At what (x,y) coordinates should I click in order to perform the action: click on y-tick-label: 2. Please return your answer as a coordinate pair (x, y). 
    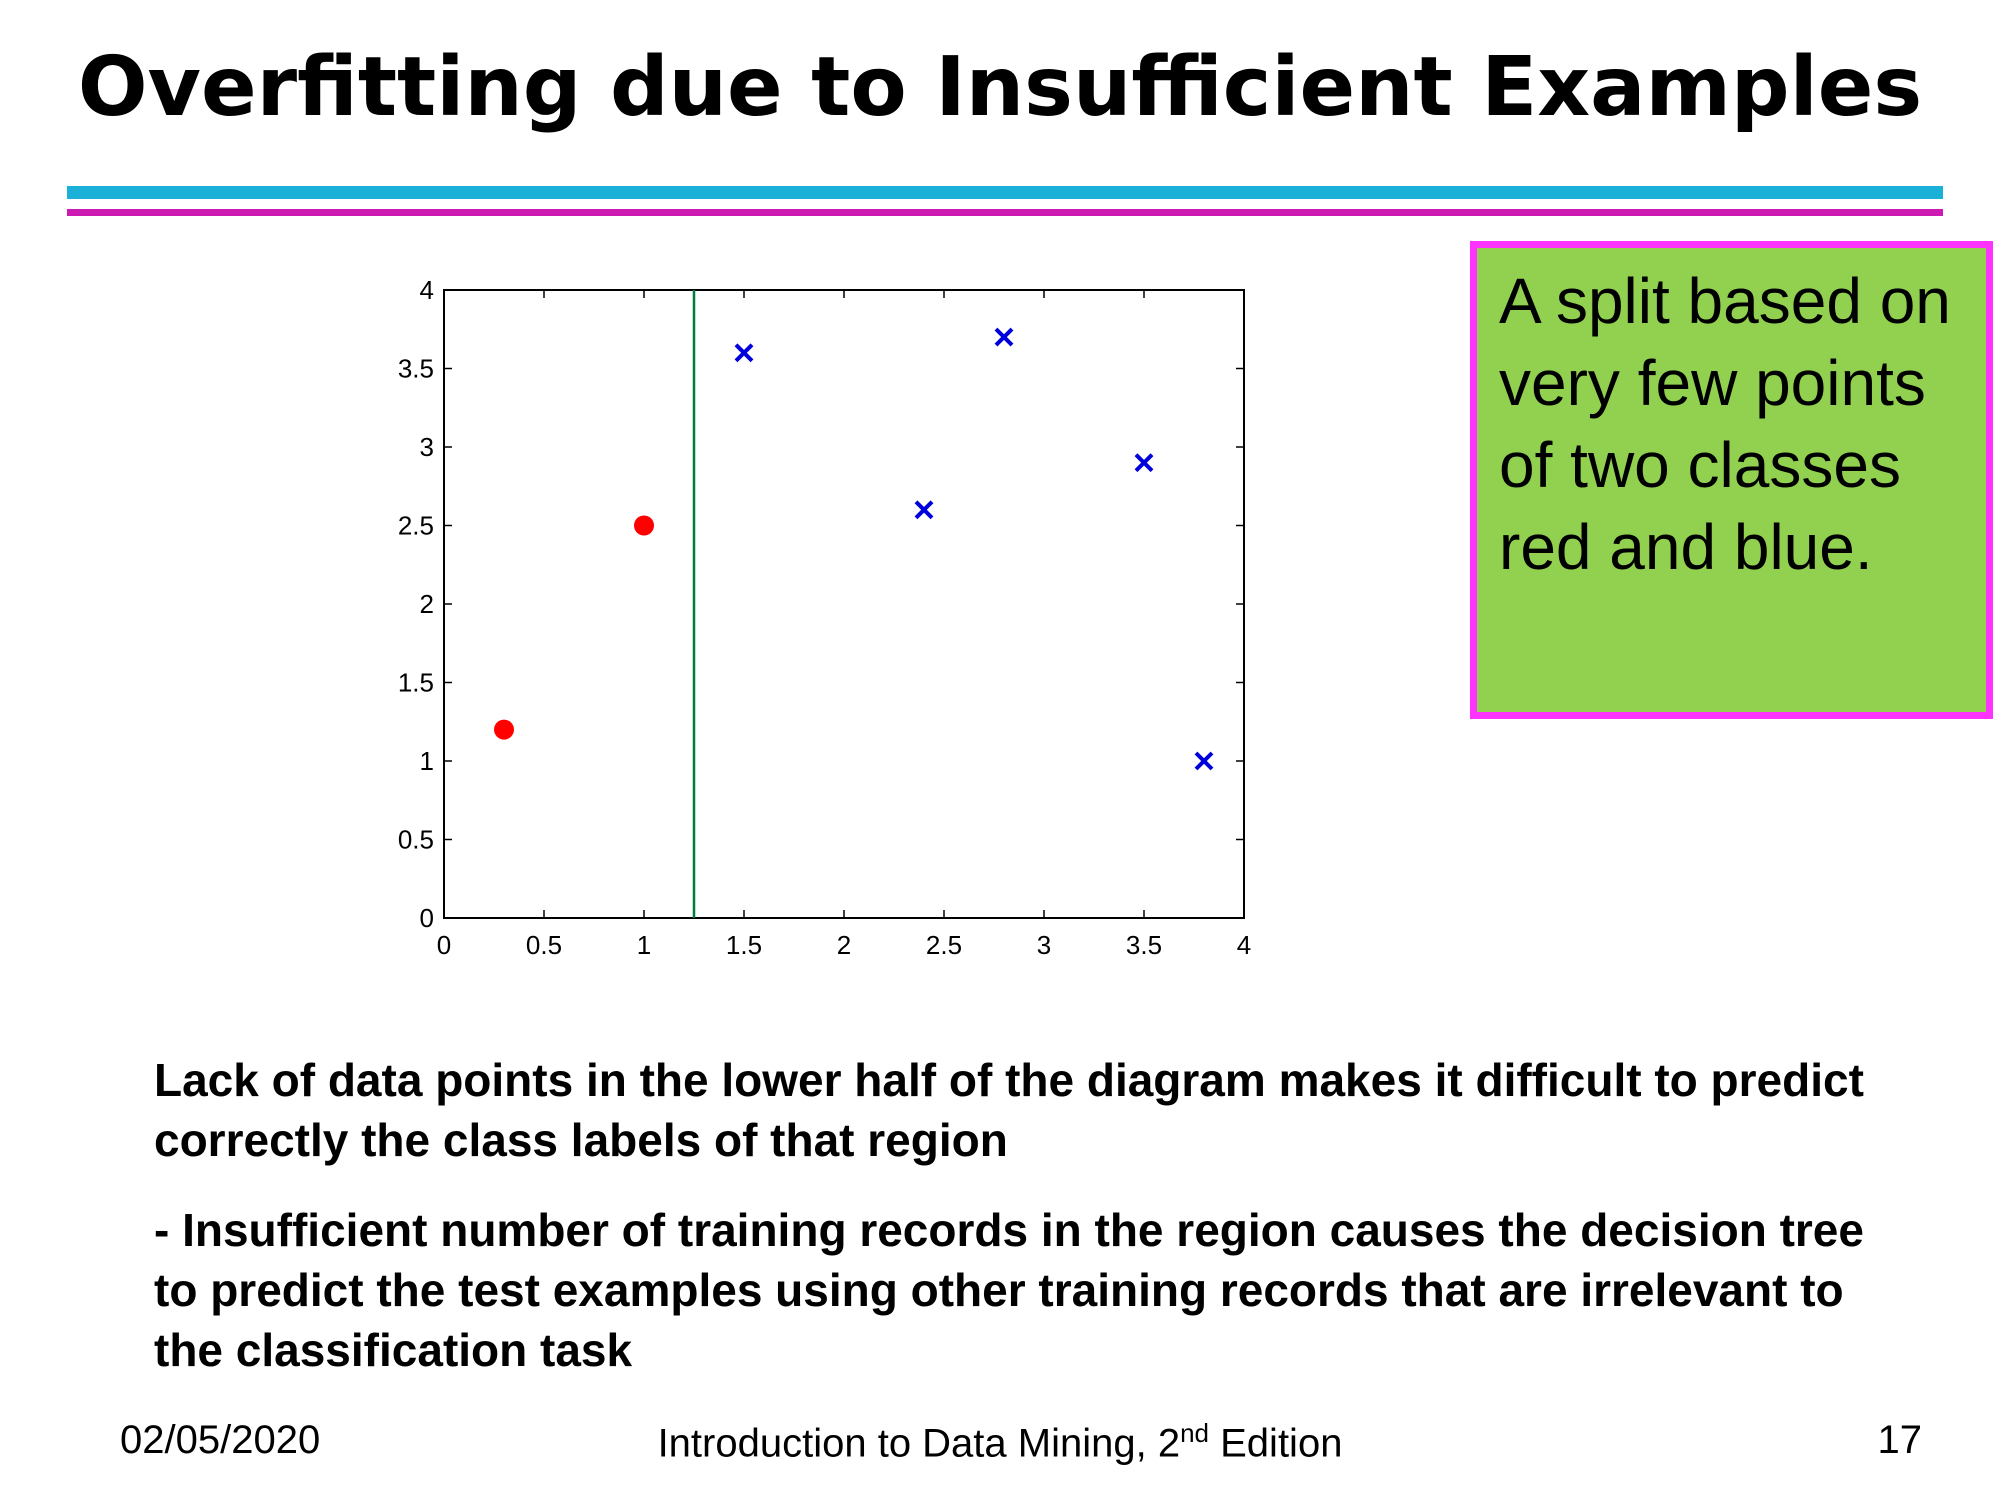
    Looking at the image, I should click on (427, 604).